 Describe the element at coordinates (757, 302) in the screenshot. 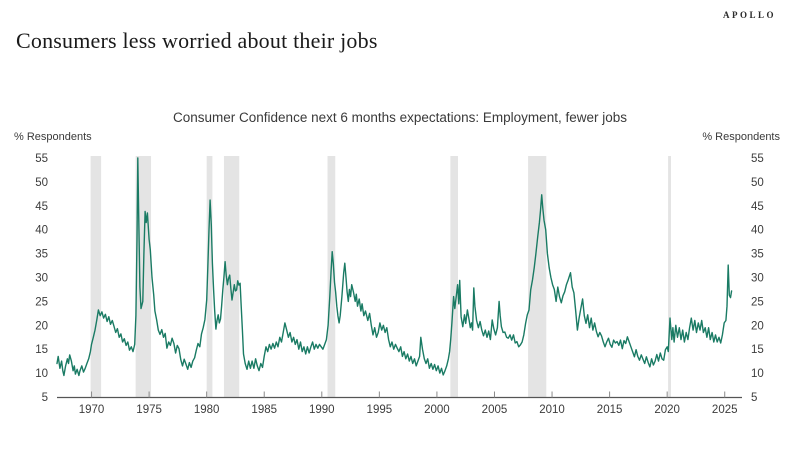

I see `y-axis-tick-label-right: 25` at that location.